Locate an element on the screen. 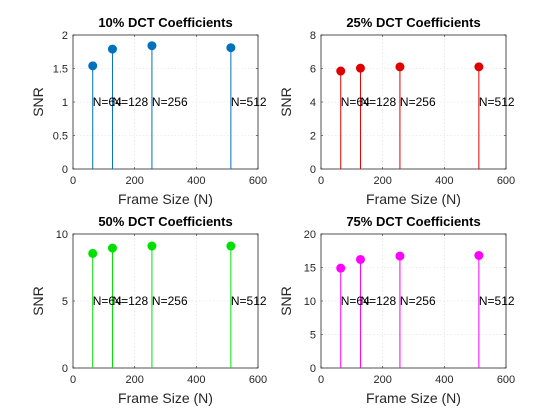 This screenshot has width=560, height=420. chart-title: 25% DCT Coefficients is located at coordinates (413, 22).